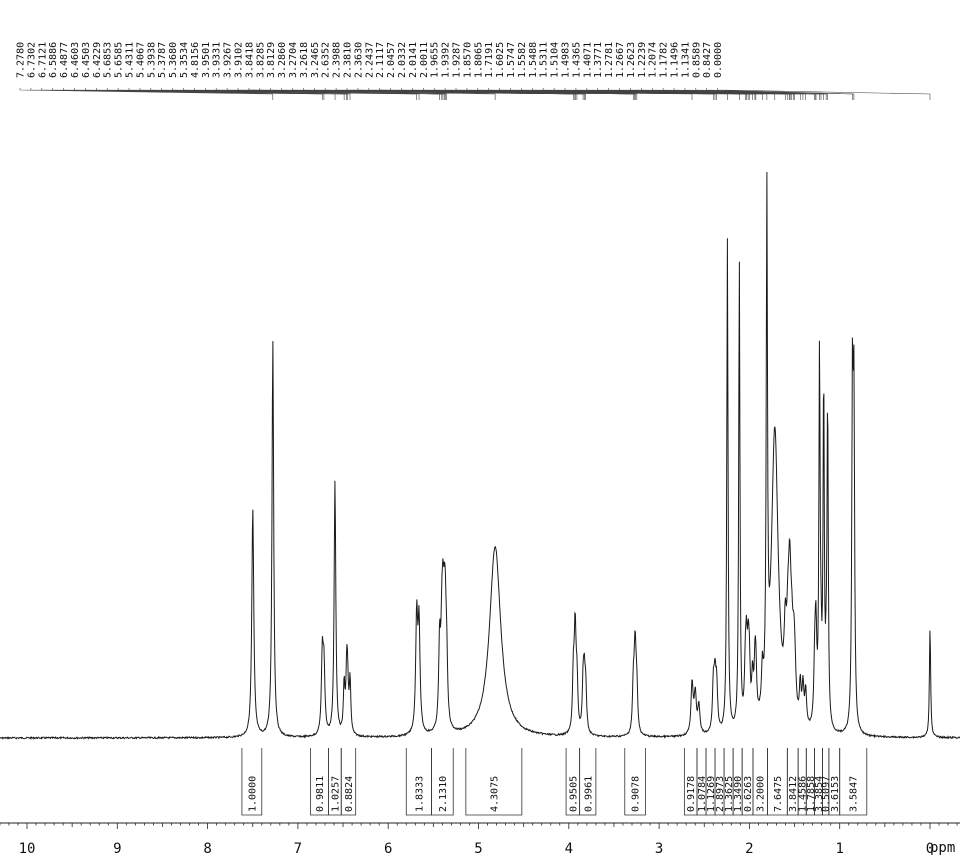  What do you see at coordinates (718, 60) in the screenshot?
I see `peak-label: 0.0000` at bounding box center [718, 60].